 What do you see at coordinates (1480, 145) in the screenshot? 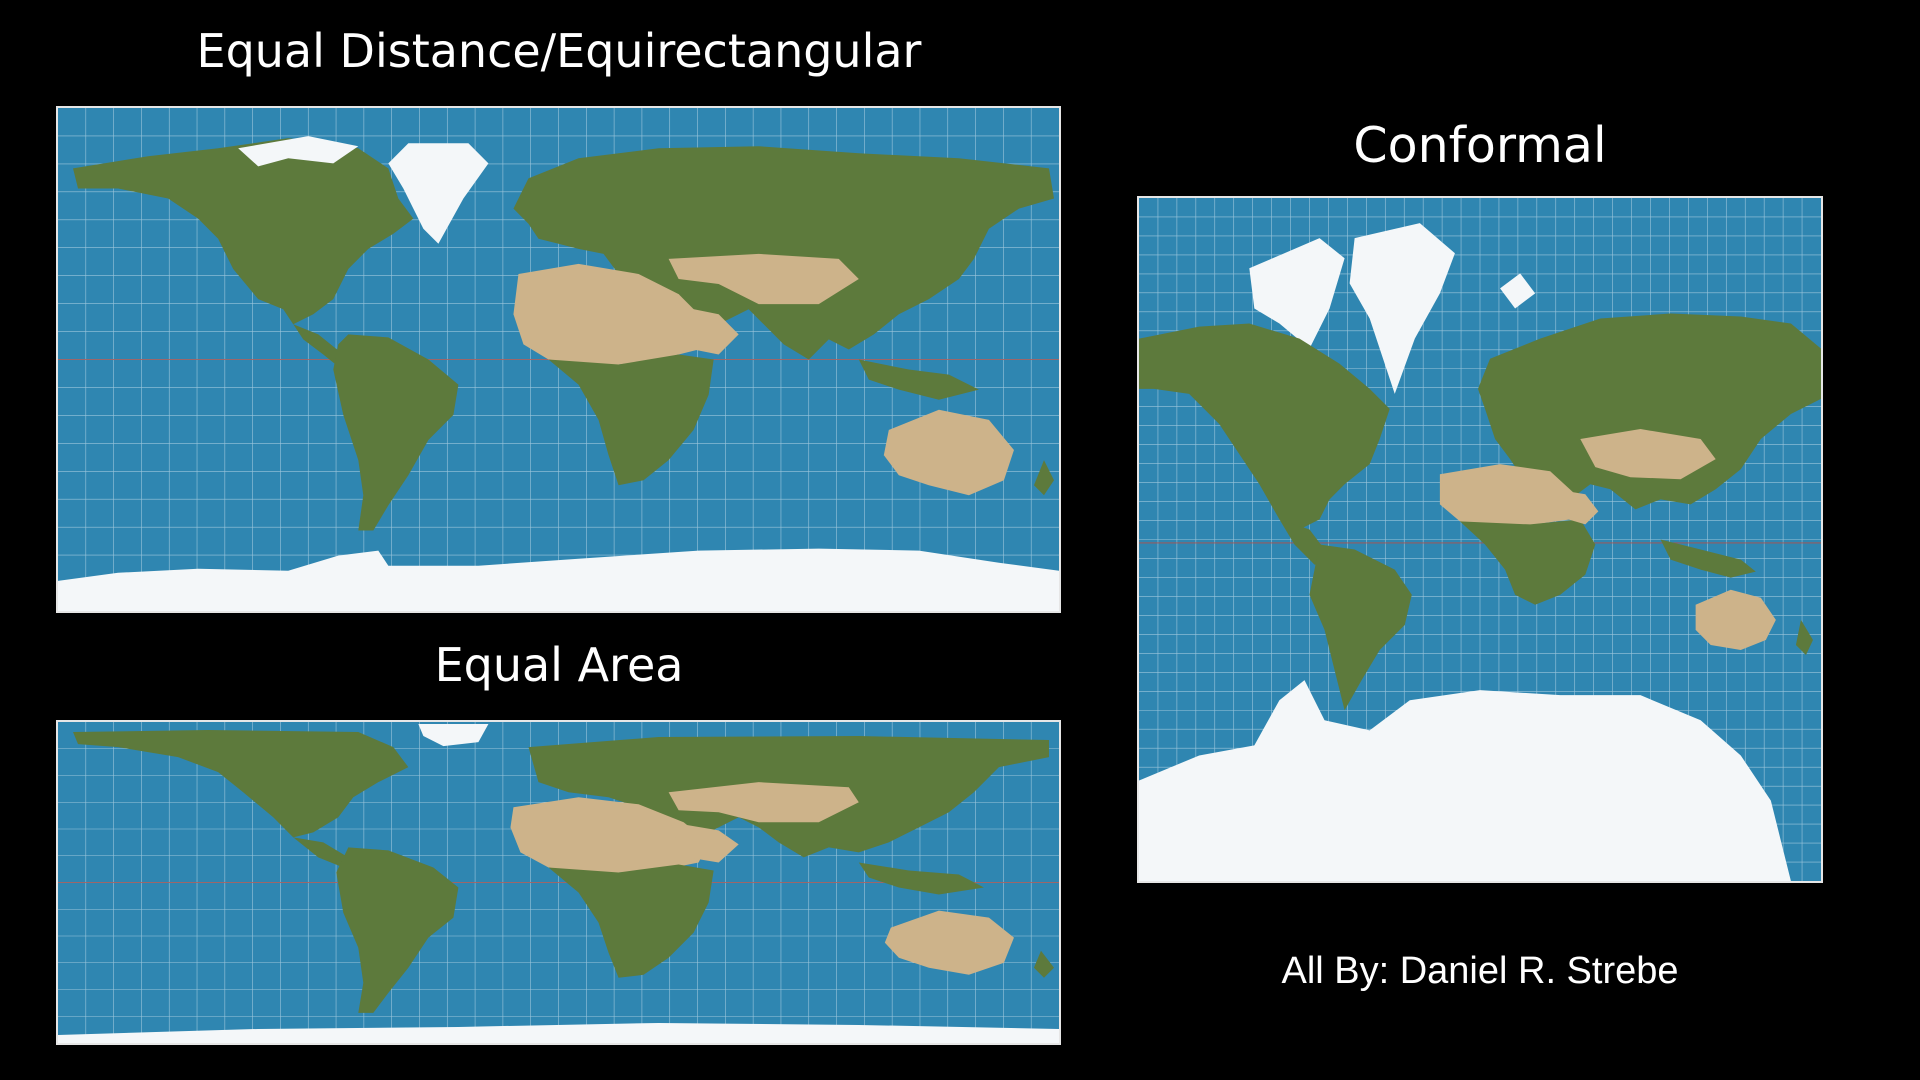
I see `conformal-title: Conformal` at bounding box center [1480, 145].